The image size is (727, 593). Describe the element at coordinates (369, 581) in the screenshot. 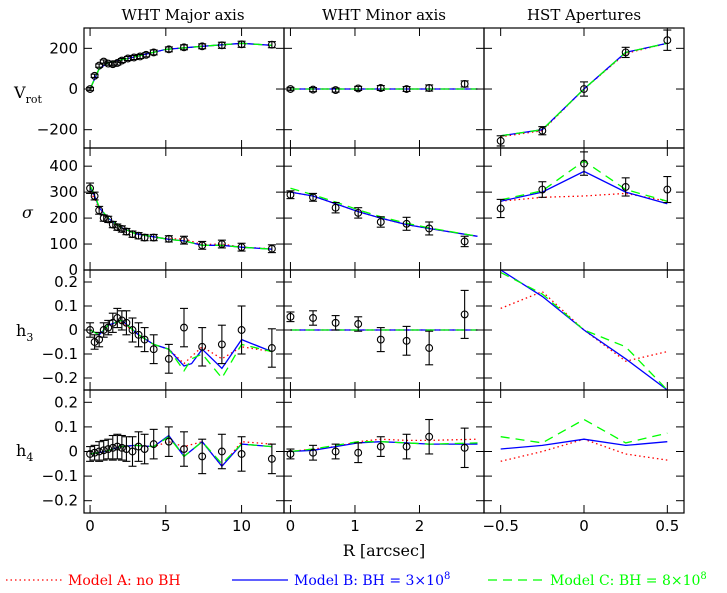

I see `legend-label-model-b-text: Model B: BH = 3×10` at that location.